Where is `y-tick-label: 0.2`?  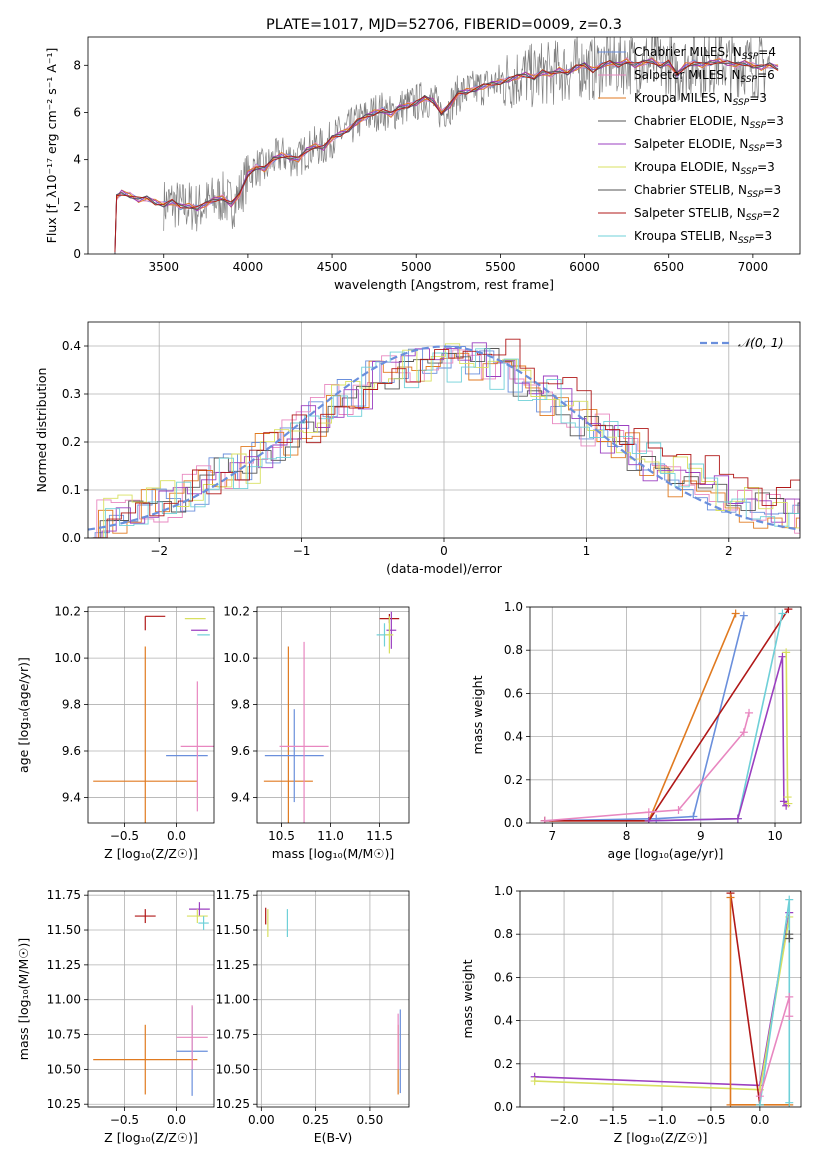 y-tick-label: 0.2 is located at coordinates (71, 442).